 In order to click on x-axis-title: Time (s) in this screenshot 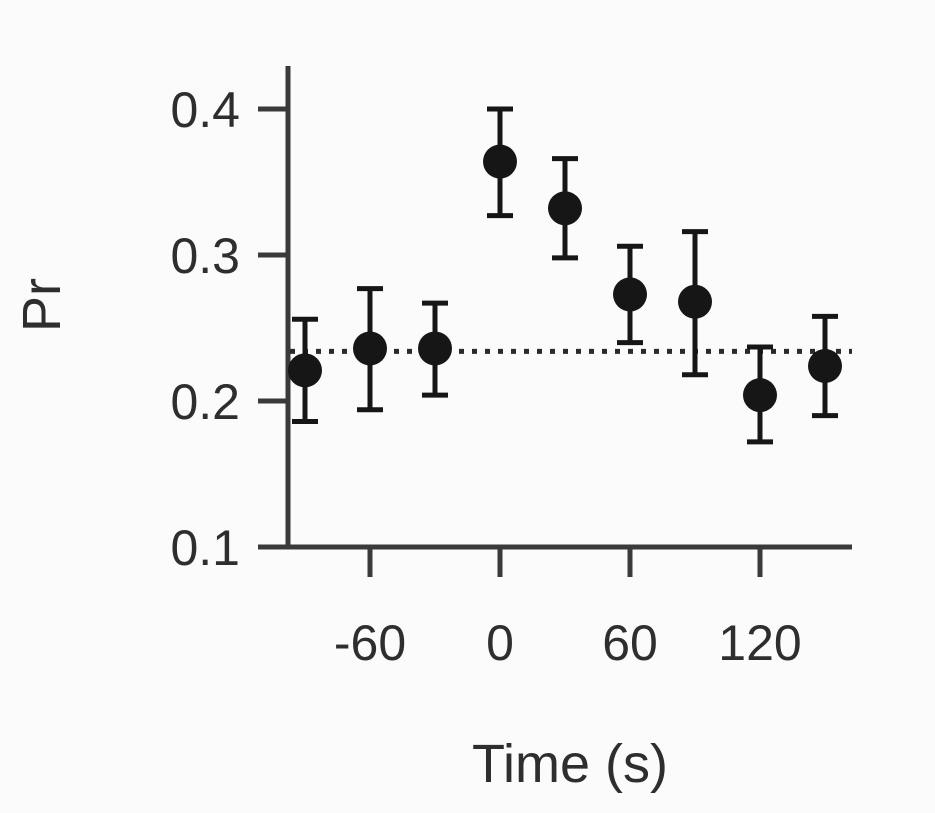, I will do `click(570, 764)`.